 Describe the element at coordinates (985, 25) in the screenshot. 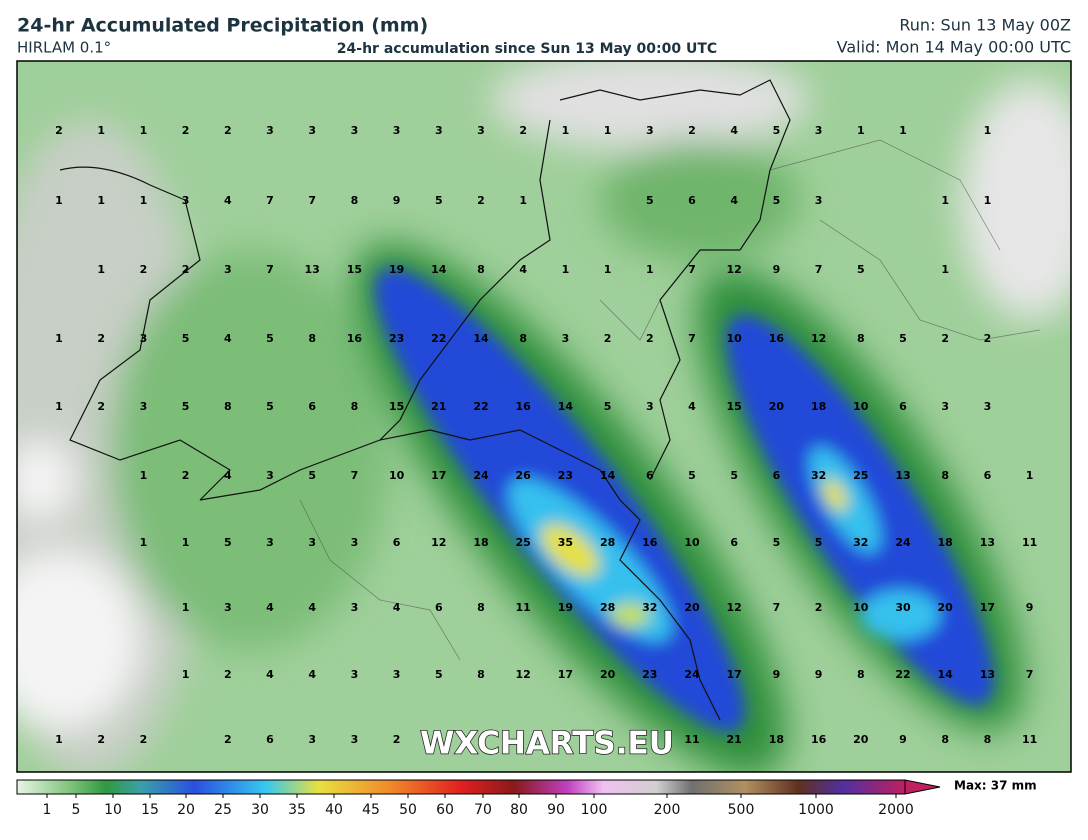

I see `run-time: Run: Sun 13 May 00Z` at that location.